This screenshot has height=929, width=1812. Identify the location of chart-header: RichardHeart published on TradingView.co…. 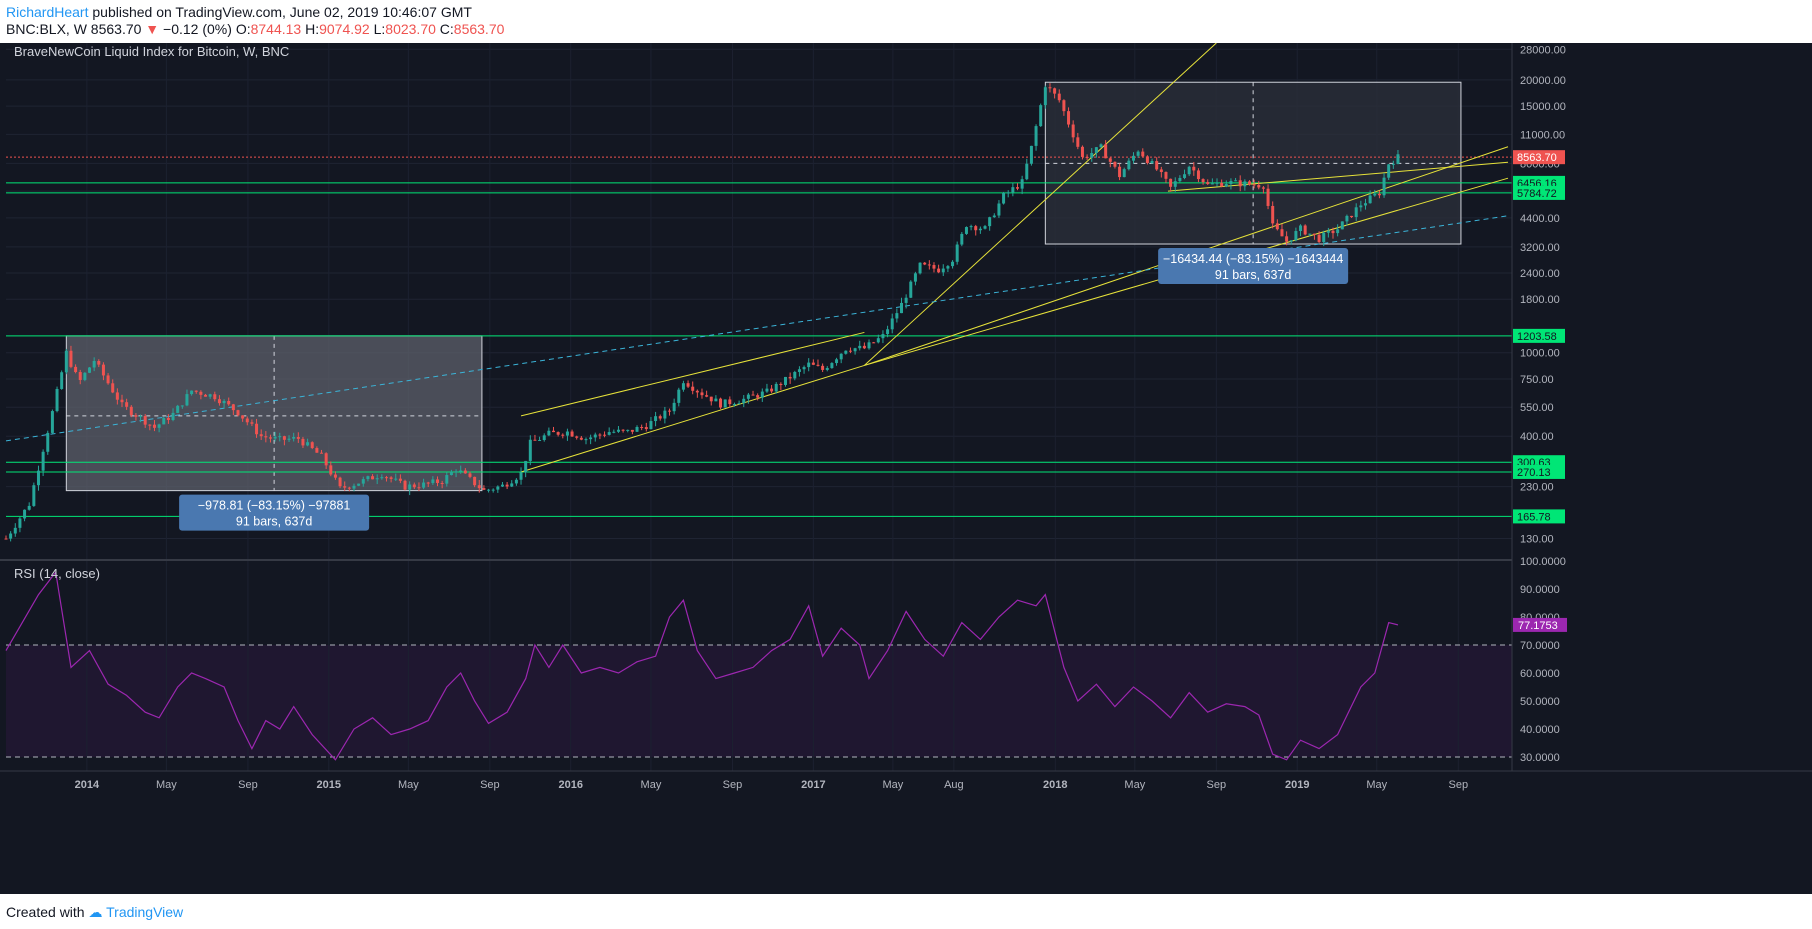
(906, 21).